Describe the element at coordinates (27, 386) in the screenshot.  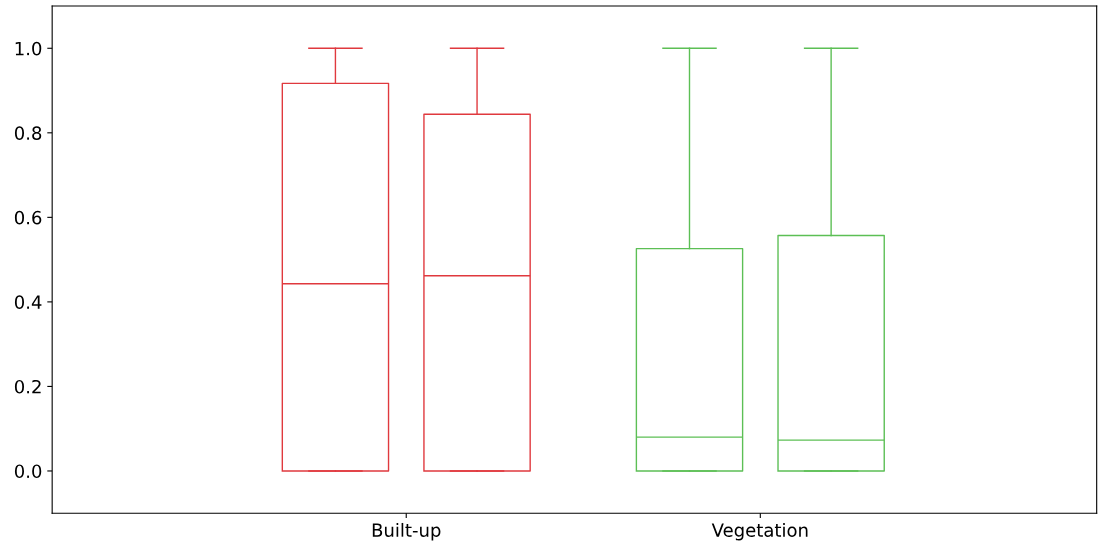
I see `y-tick-label: 0.2` at that location.